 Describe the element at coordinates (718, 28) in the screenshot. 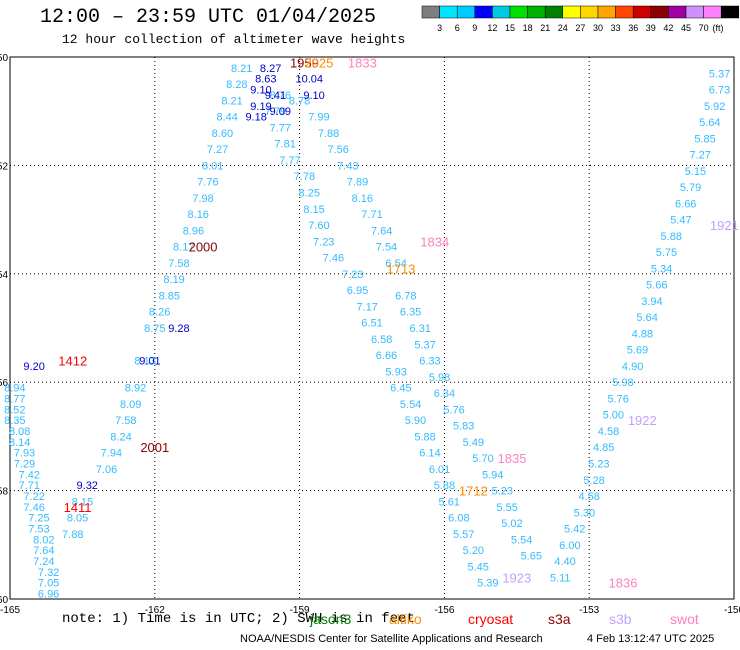

I see `colorbar-unit-label: (ft)` at that location.